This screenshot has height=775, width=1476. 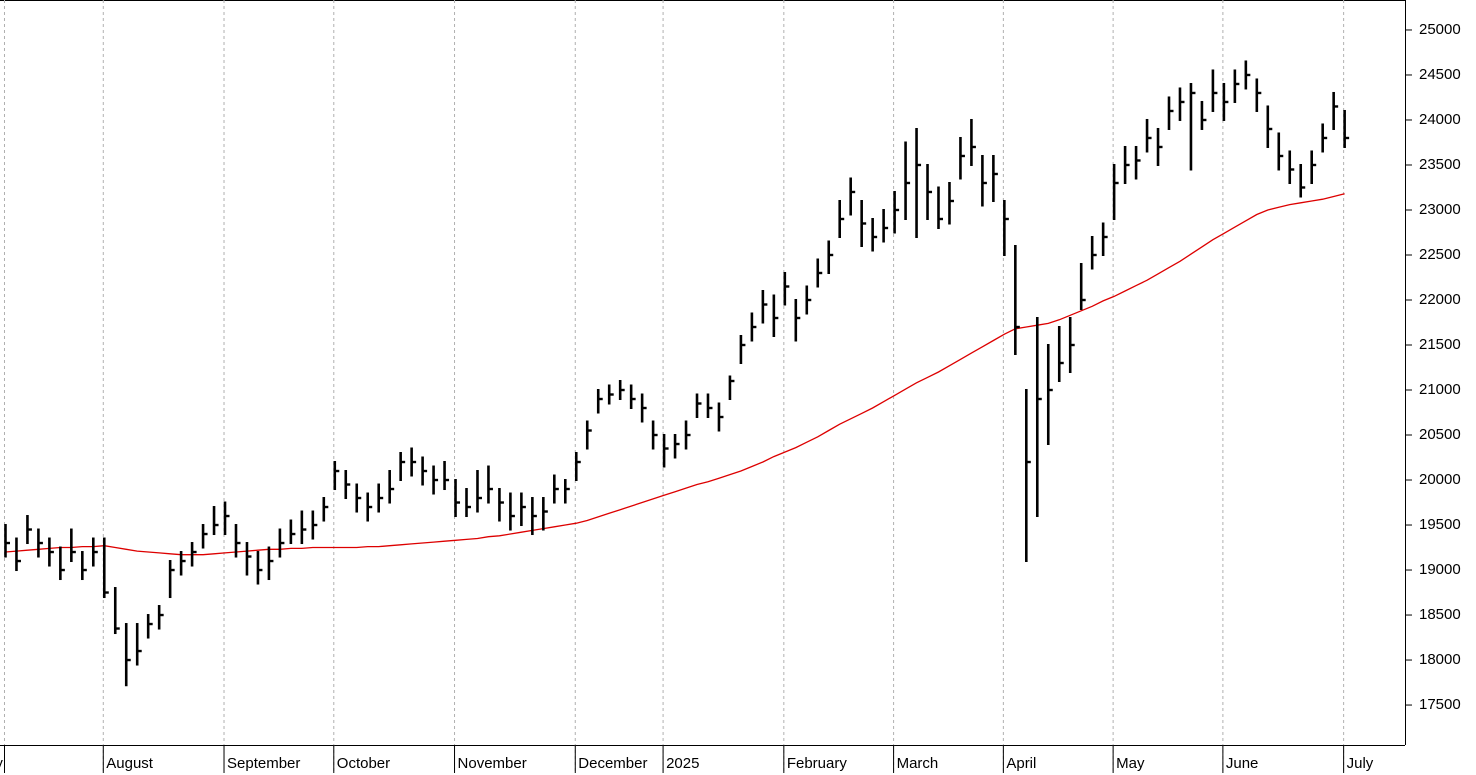 I want to click on x-tick-label: March, so click(x=918, y=763).